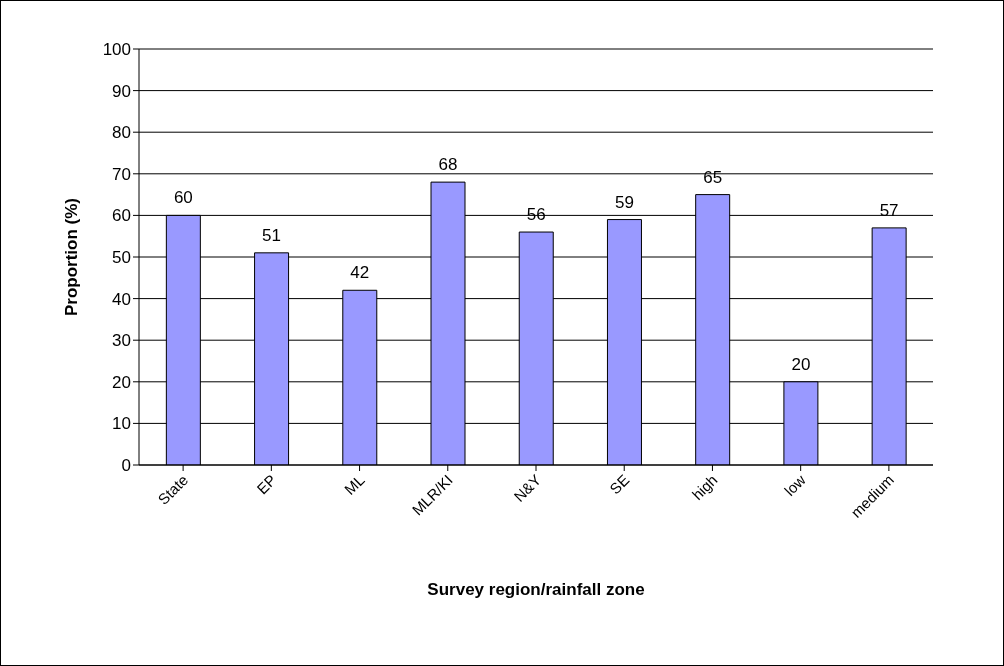  What do you see at coordinates (121, 258) in the screenshot?
I see `y-tick-label: 50` at bounding box center [121, 258].